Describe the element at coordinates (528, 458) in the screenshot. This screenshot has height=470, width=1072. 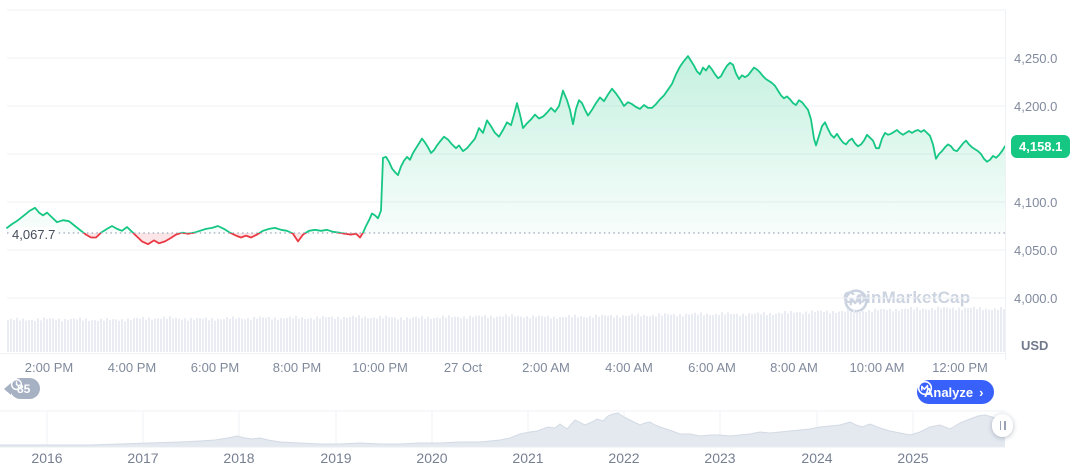
I see `year-label: 2021` at that location.